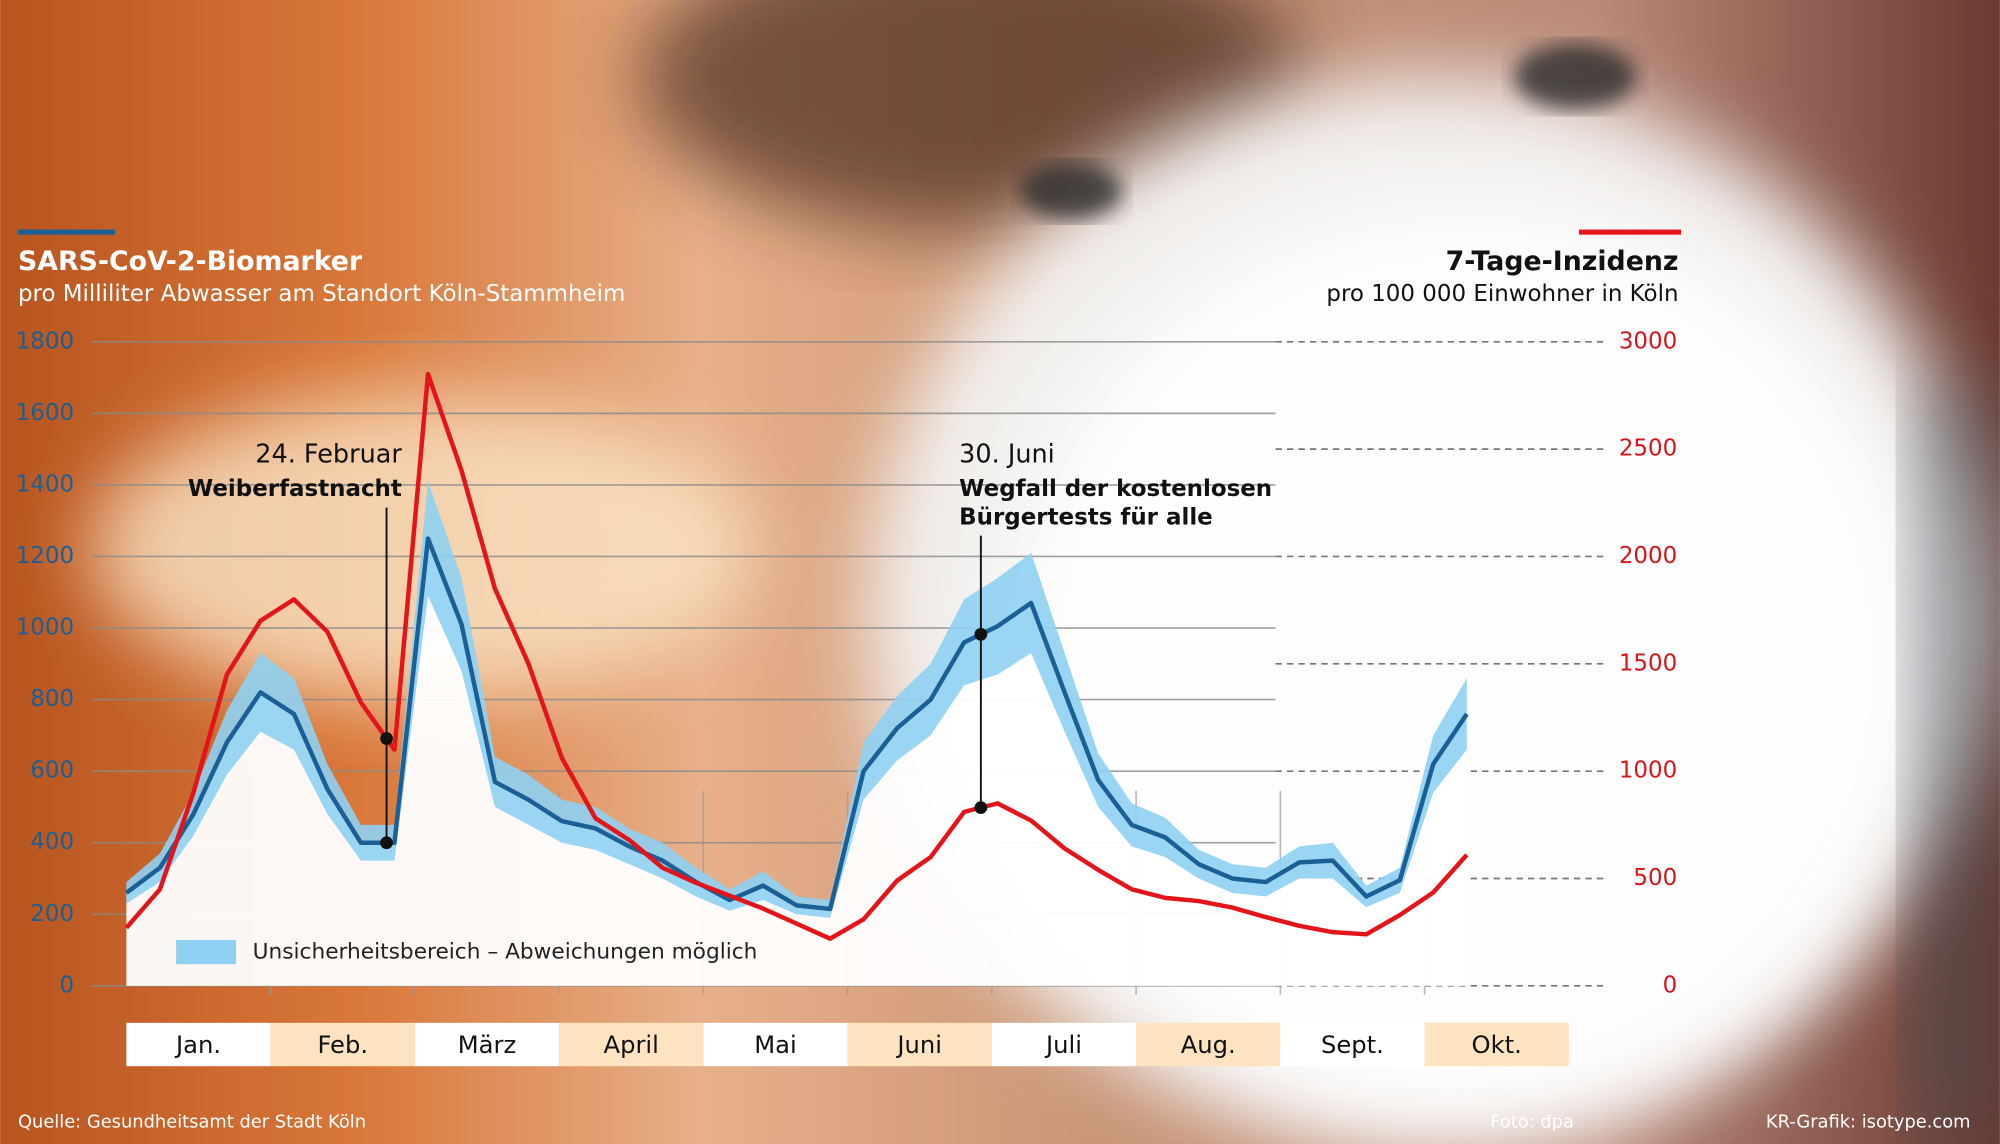 This screenshot has height=1144, width=2000. I want to click on y-tick-label: 1200, so click(45, 556).